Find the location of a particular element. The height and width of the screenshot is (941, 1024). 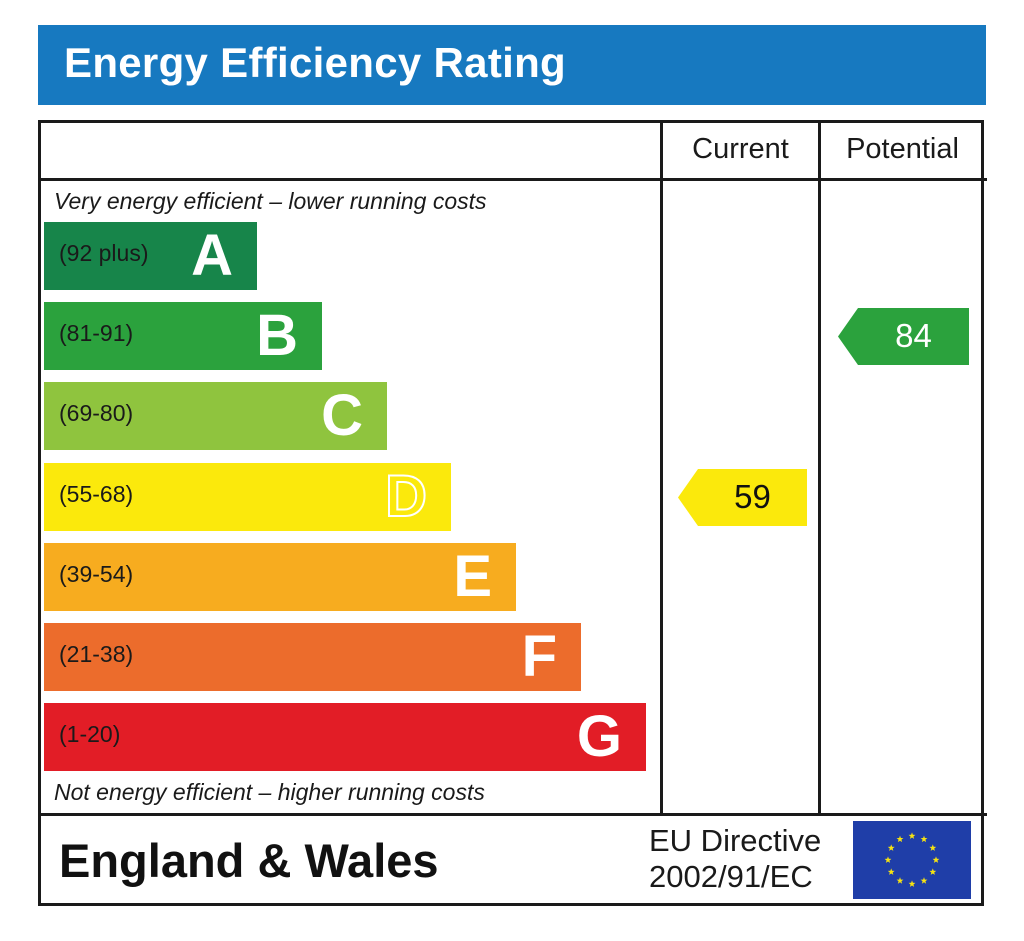

band-range-label: (81-91) is located at coordinates (96, 333).